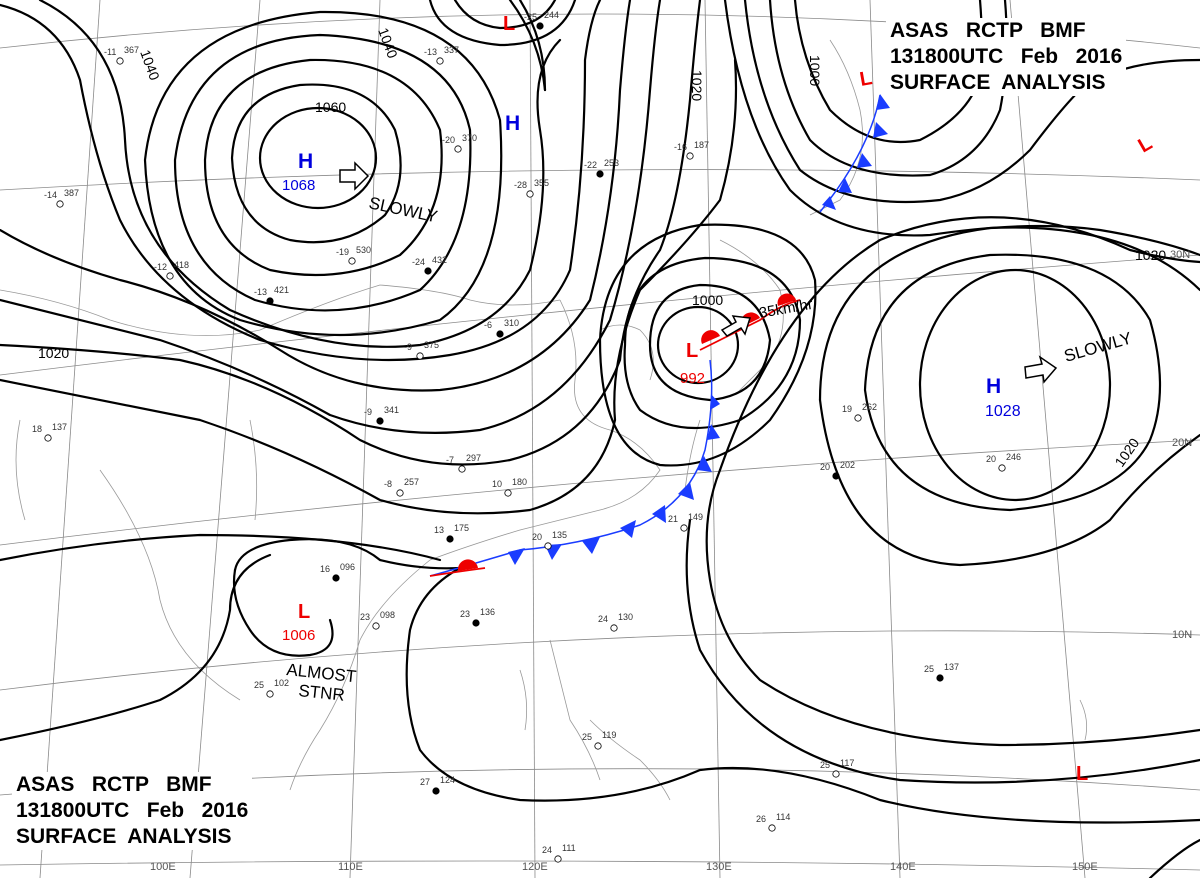 The height and width of the screenshot is (878, 1200). What do you see at coordinates (271, 295) in the screenshot?
I see `station-plot: -13 421` at bounding box center [271, 295].